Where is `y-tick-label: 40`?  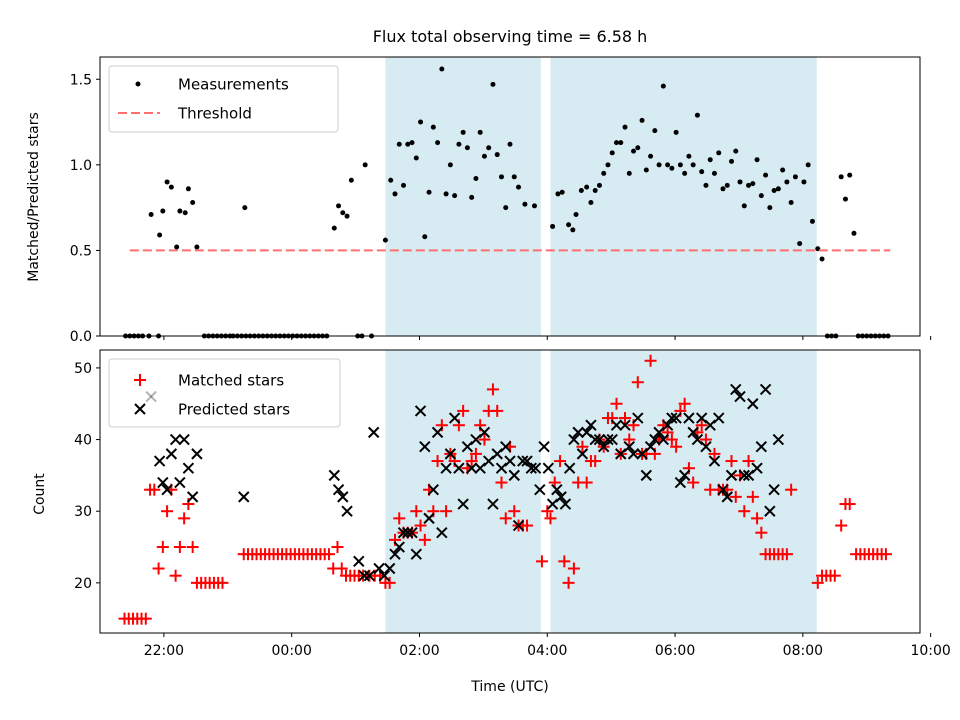
y-tick-label: 40 is located at coordinates (83, 441).